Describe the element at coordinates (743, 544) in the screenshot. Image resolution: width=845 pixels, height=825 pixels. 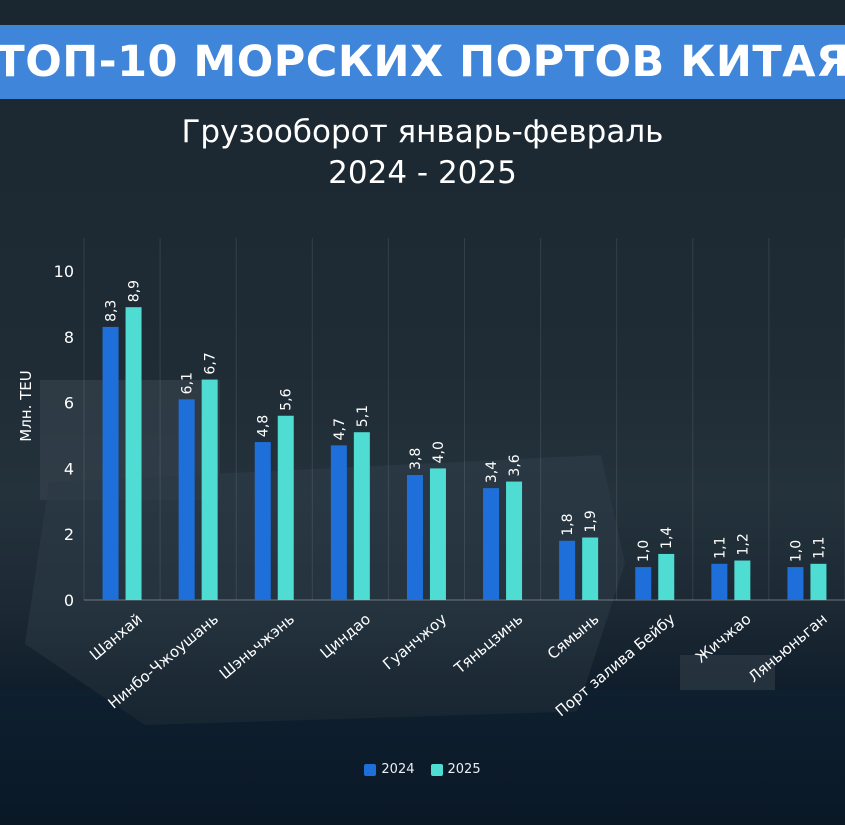
I see `bar-value-label: 1,2` at that location.